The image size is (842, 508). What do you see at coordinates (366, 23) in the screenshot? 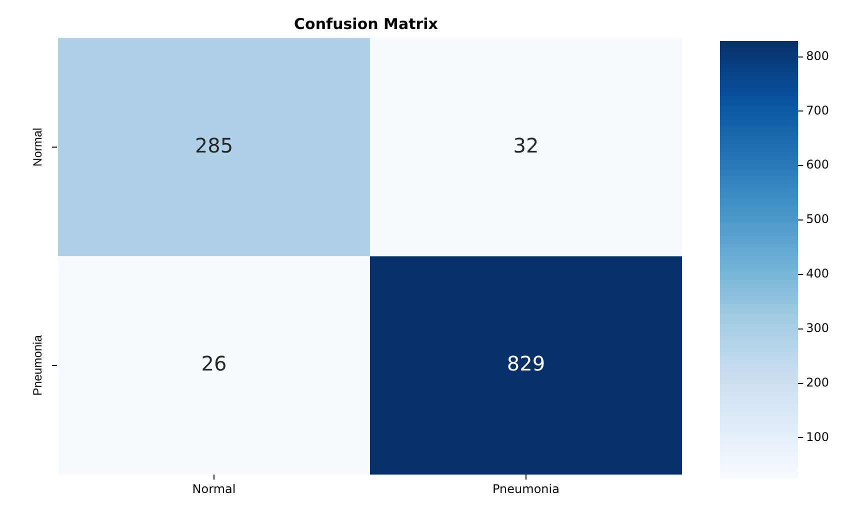
I see `chart-title: Confusion Matrix` at bounding box center [366, 23].